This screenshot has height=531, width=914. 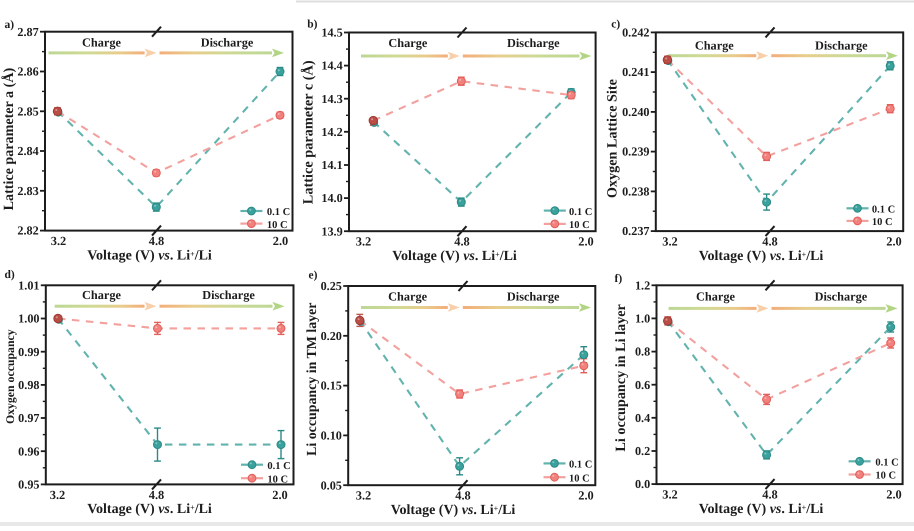 What do you see at coordinates (642, 484) in the screenshot?
I see `svg-text: 0.0` at bounding box center [642, 484].